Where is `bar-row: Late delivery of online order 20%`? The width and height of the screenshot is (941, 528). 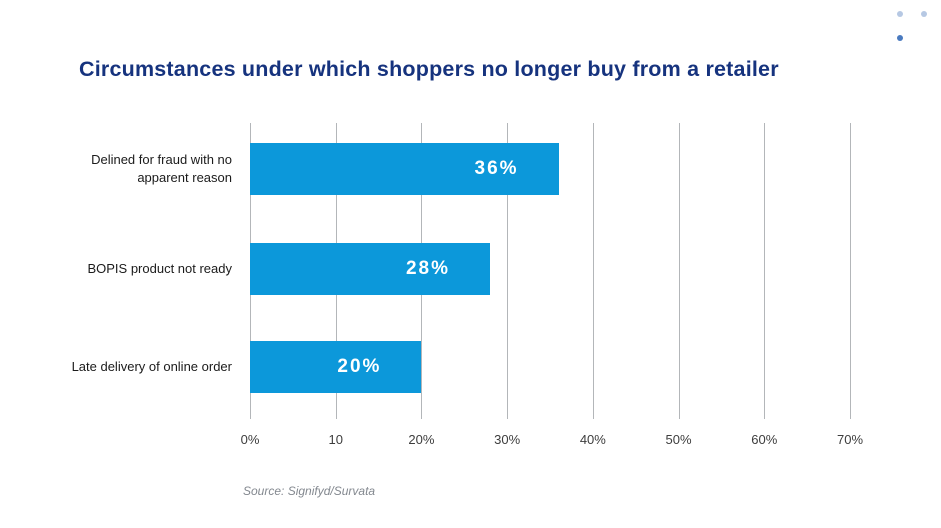 bar-row: Late delivery of online order 20% is located at coordinates (470, 367).